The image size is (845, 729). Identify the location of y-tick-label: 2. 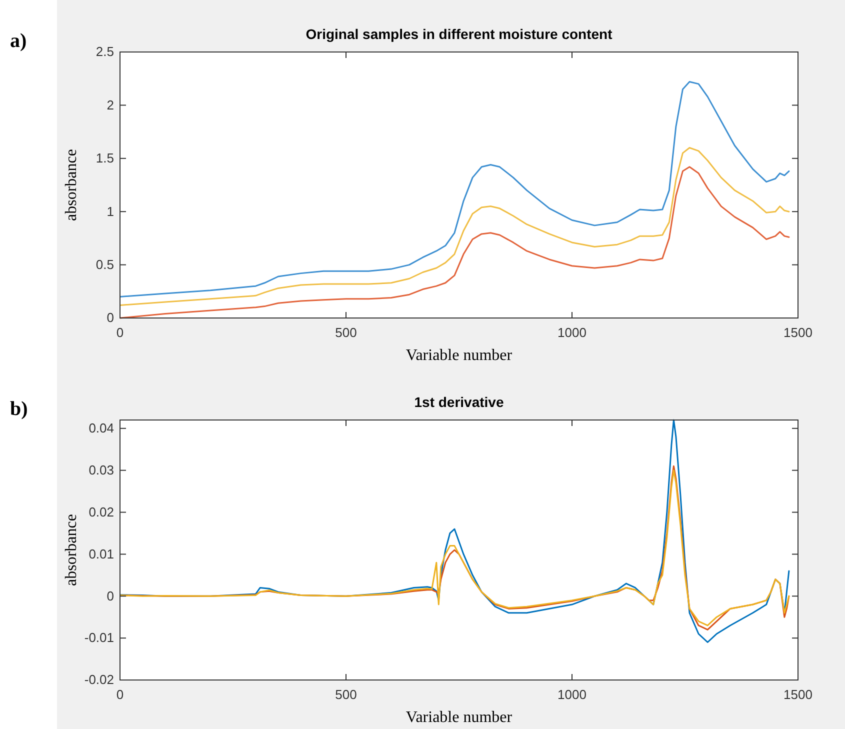
(110, 104).